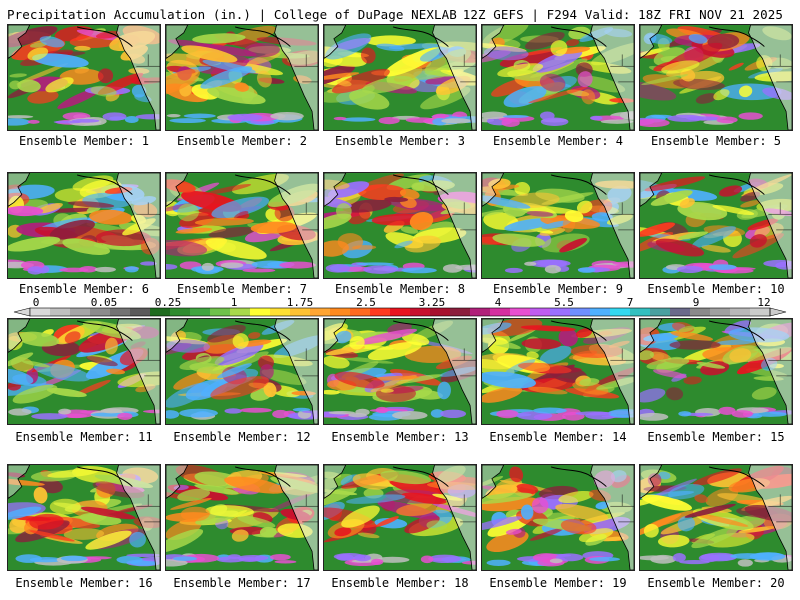 The height and width of the screenshot is (600, 800). Describe the element at coordinates (168, 302) in the screenshot. I see `colorbar-tick-label: 0.25` at that location.